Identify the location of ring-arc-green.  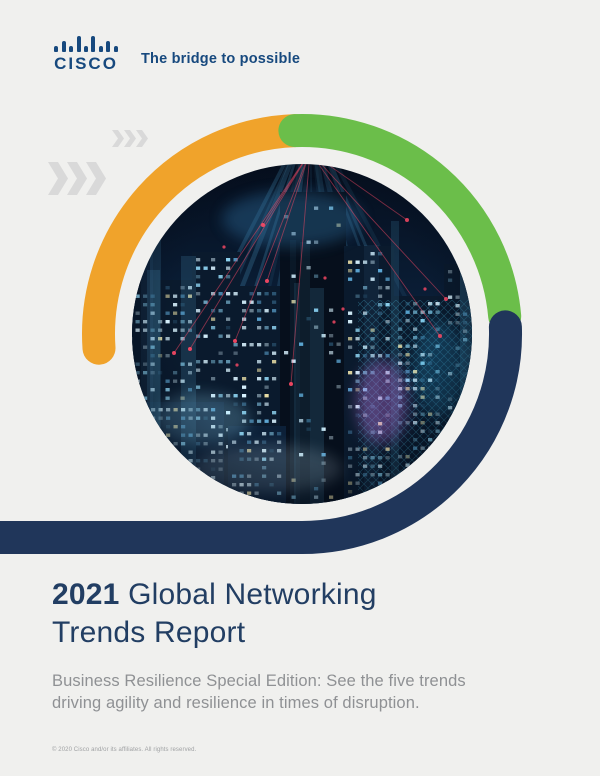
(400, 223).